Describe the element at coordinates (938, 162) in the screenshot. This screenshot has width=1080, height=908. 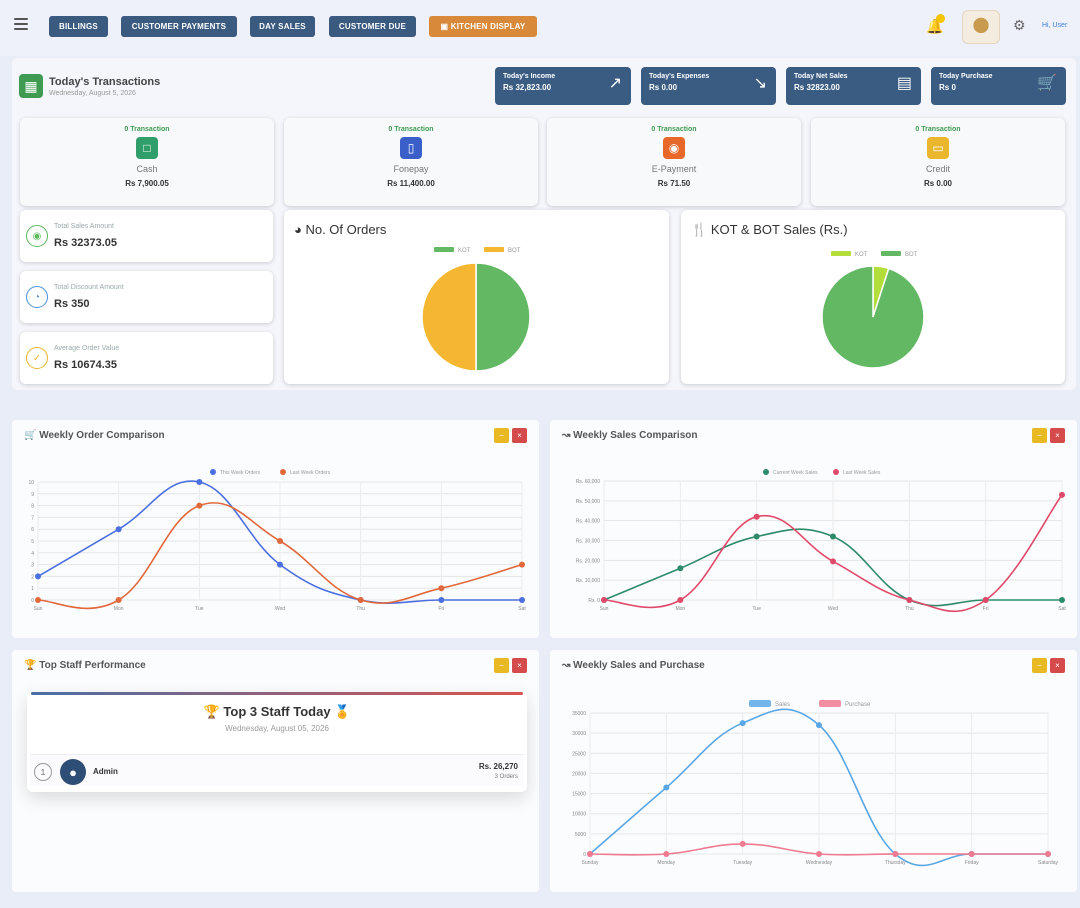
I see `credit-card: 0 Transaction ▭ Credit Rs 0.00` at that location.